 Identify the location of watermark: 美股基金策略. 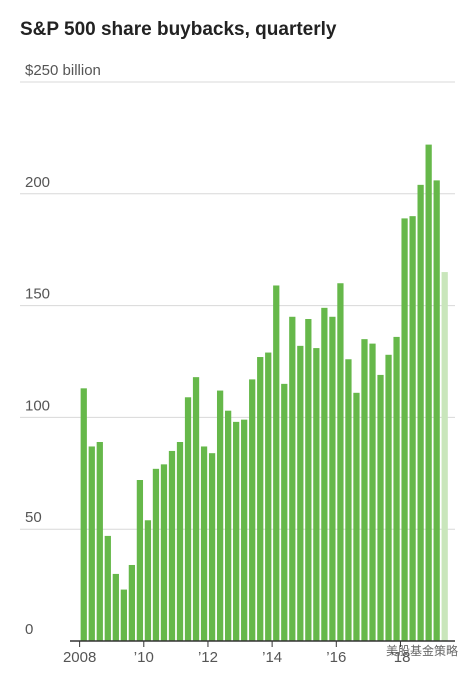
(422, 650).